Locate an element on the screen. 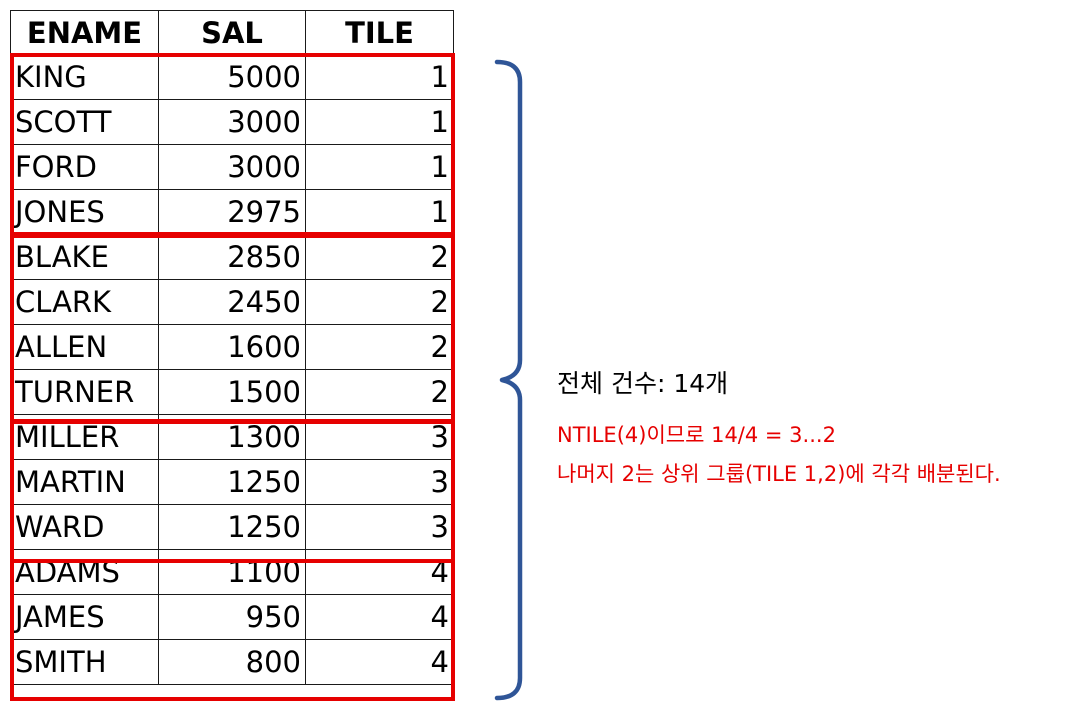 The image size is (1092, 712). ename-cell: SMITH is located at coordinates (84, 662).